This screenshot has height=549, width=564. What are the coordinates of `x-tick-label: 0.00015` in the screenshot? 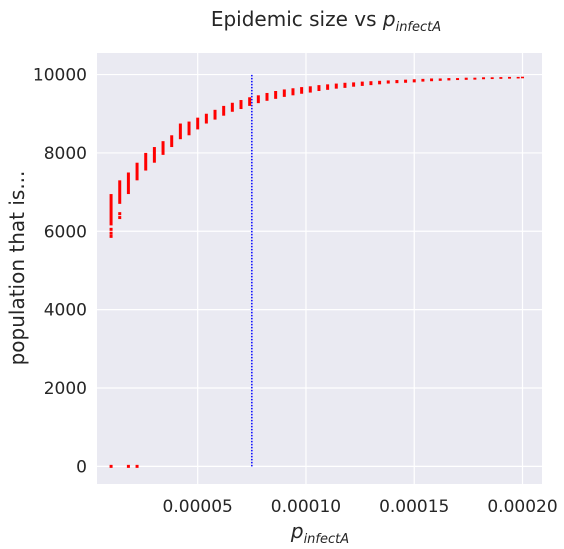 It's located at (414, 507).